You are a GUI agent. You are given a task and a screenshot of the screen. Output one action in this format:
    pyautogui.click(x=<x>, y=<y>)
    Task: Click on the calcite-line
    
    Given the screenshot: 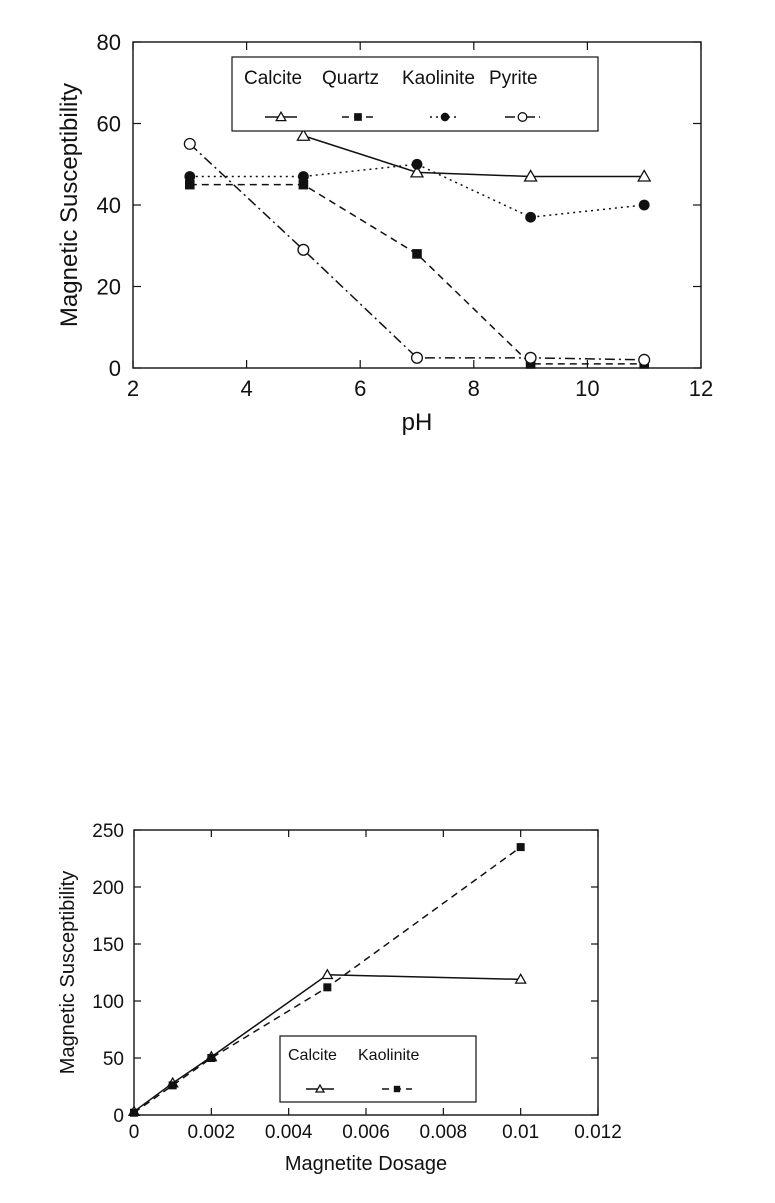 What is the action you would take?
    pyautogui.click(x=474, y=156)
    